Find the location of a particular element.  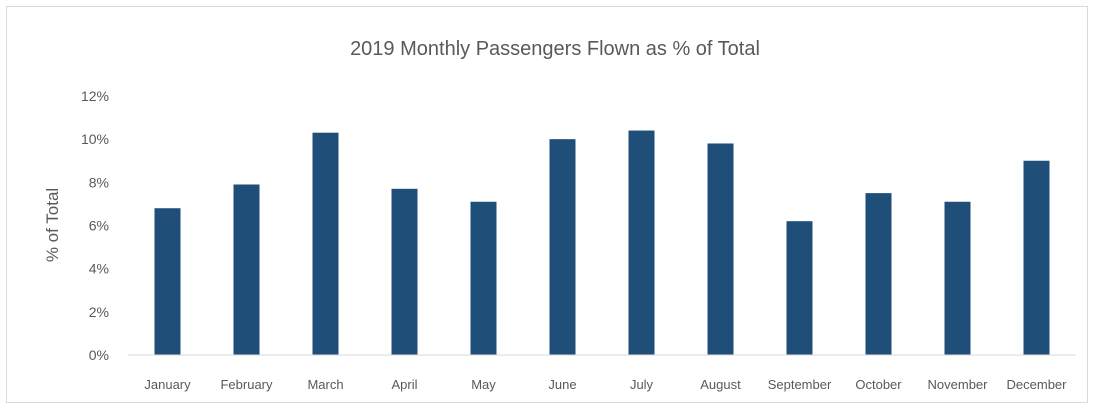

y-axis-label: % of Total is located at coordinates (52, 225).